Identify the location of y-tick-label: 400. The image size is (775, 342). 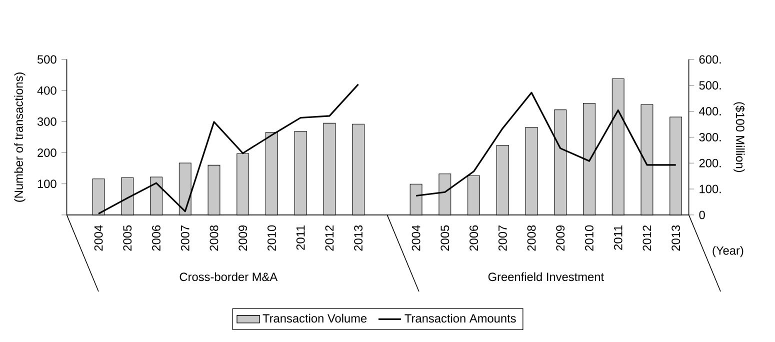
(46, 90).